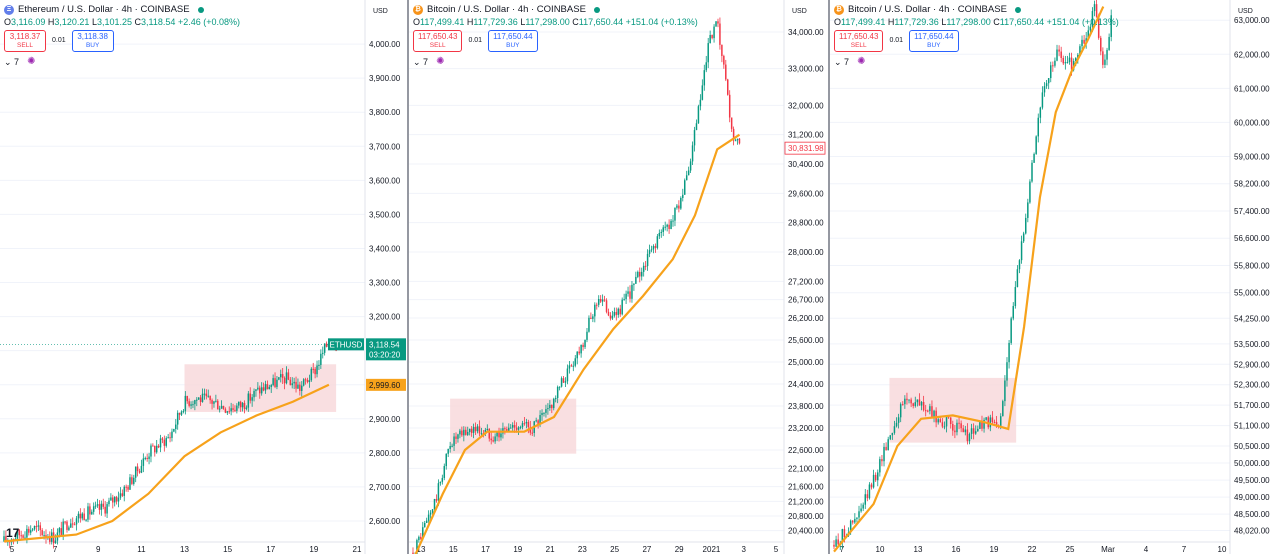 This screenshot has height=554, width=1280. What do you see at coordinates (806, 148) in the screenshot?
I see `last-price-tag: 30,831.98` at bounding box center [806, 148].